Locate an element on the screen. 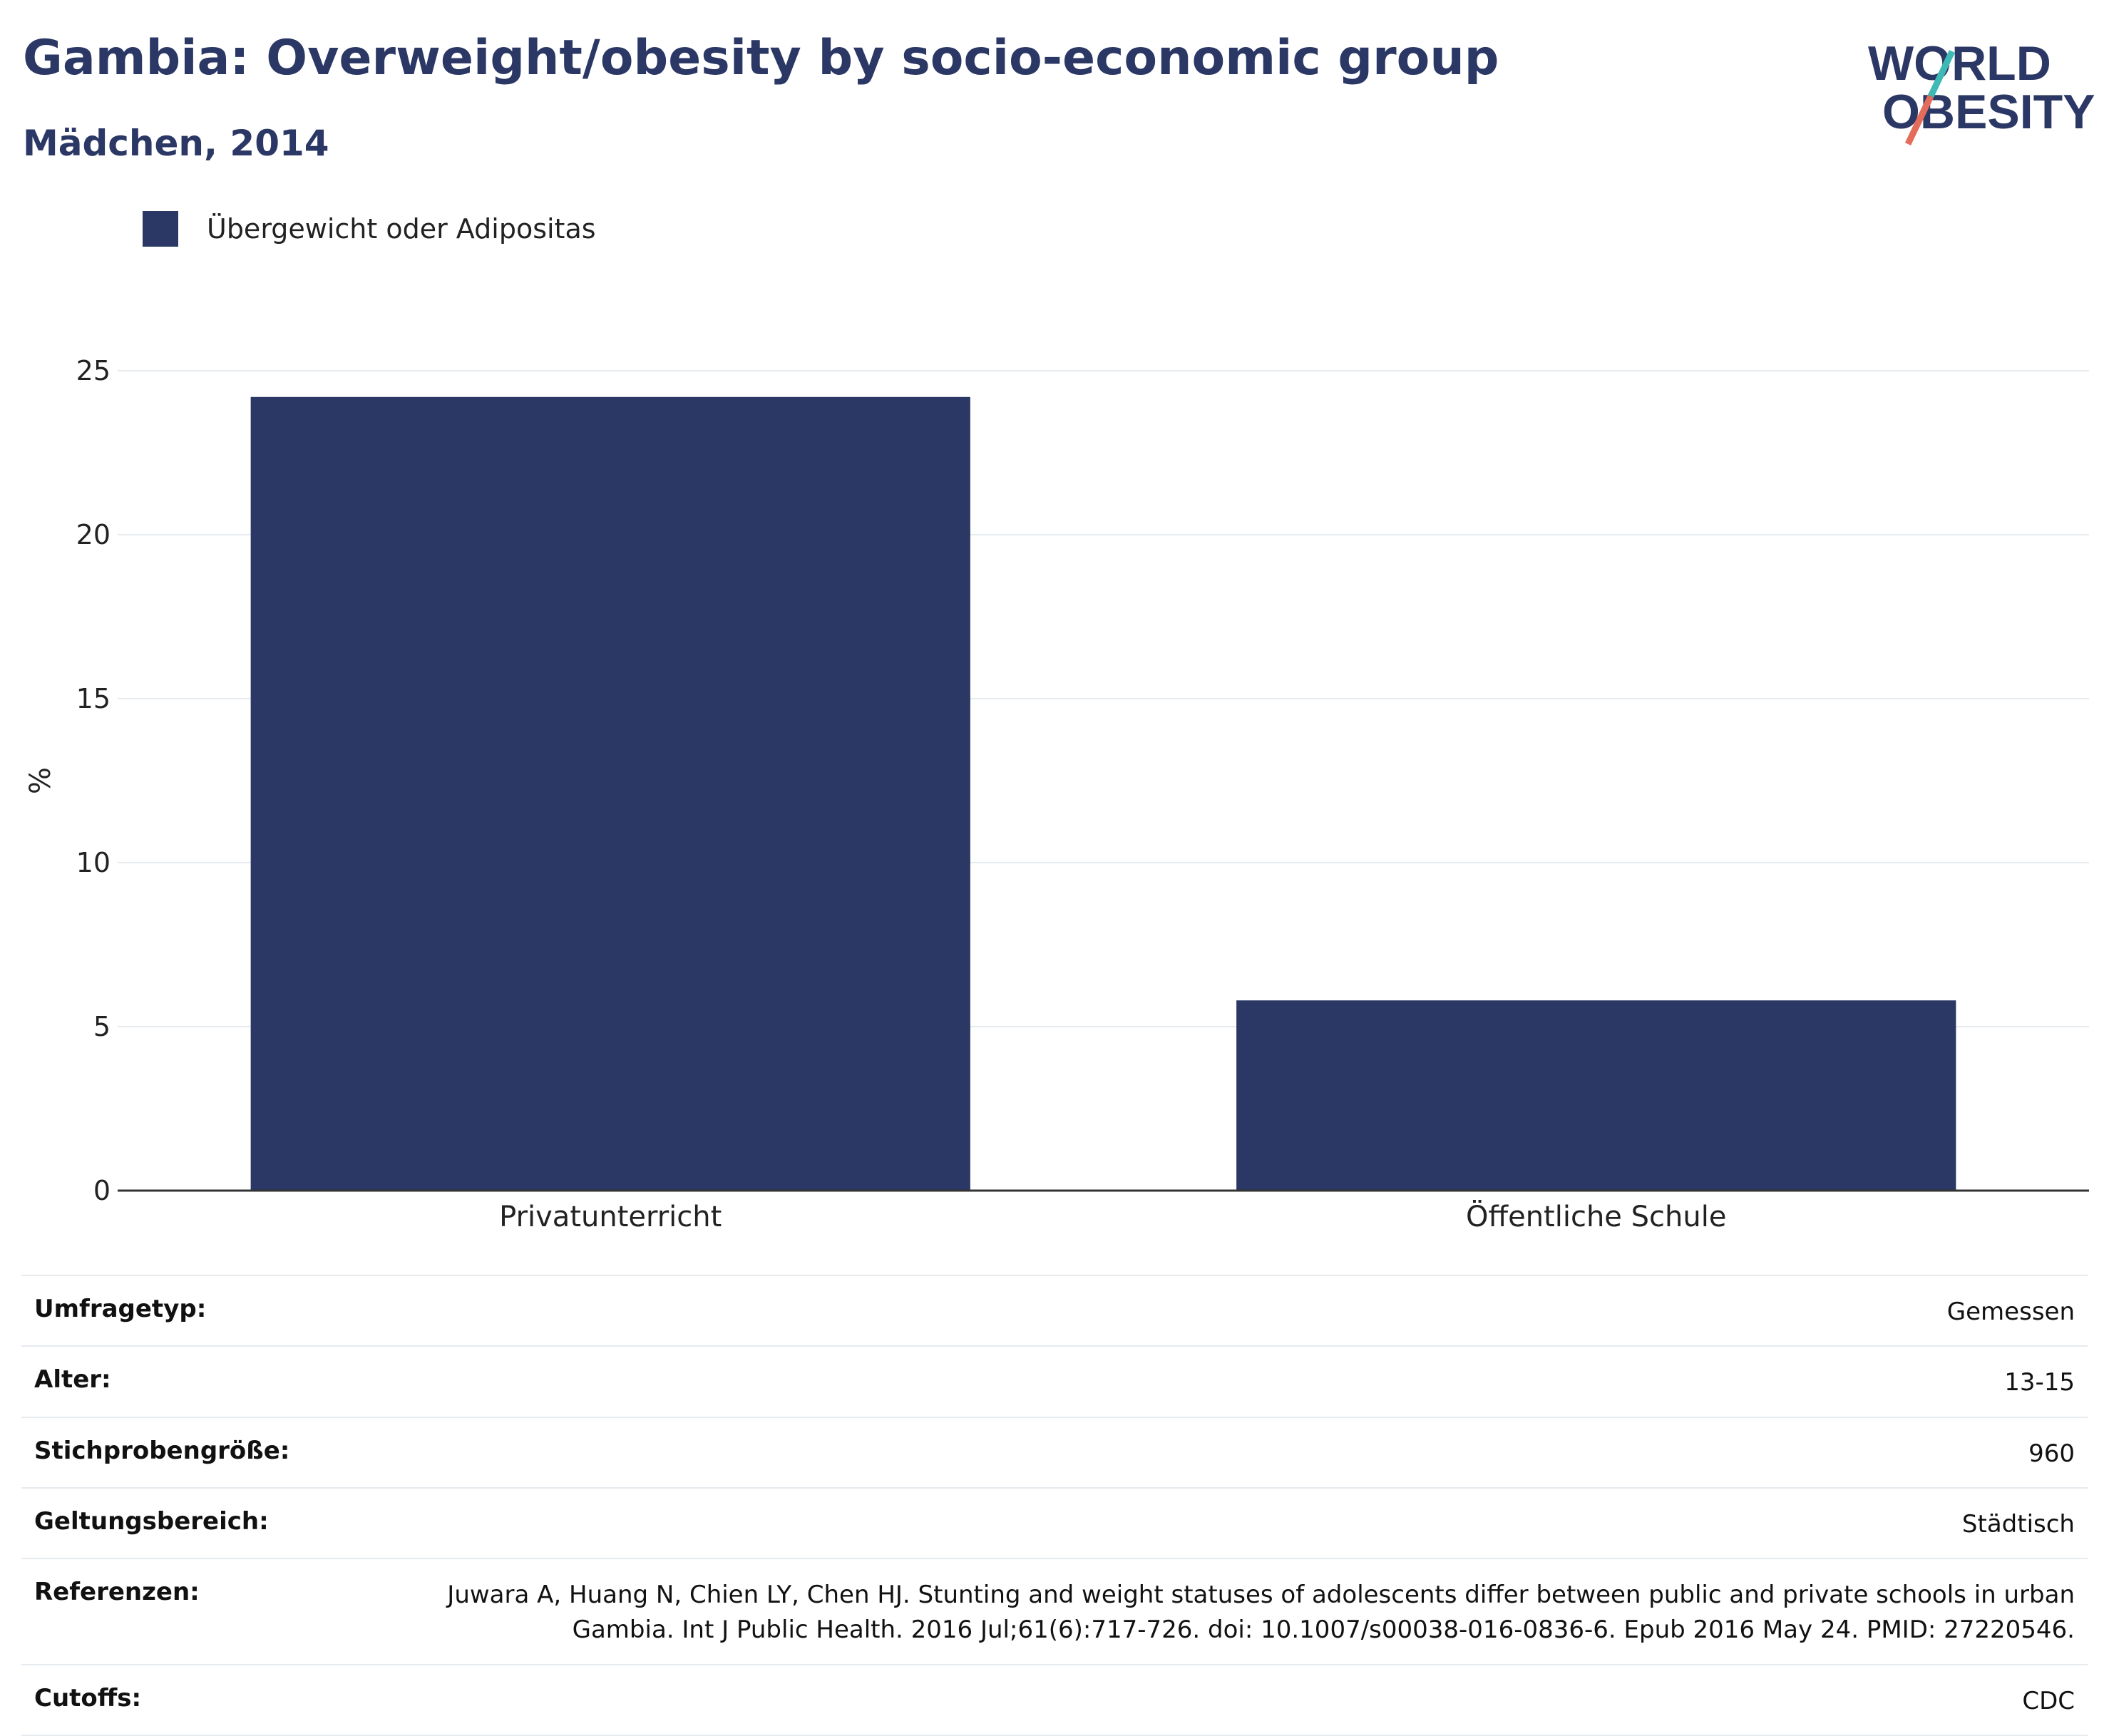 This screenshot has width=2109, height=1736. meta-row-cutoffs: Cutoffs: CDC is located at coordinates (1054, 1700).